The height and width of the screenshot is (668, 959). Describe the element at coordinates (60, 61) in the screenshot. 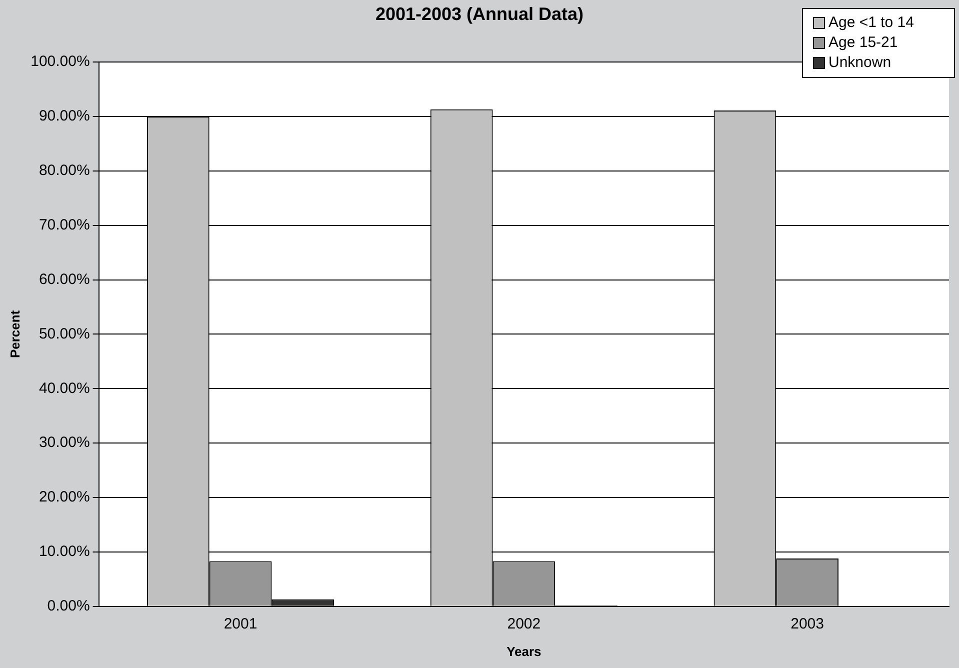

I see `y-tick-label: 100.00%` at that location.